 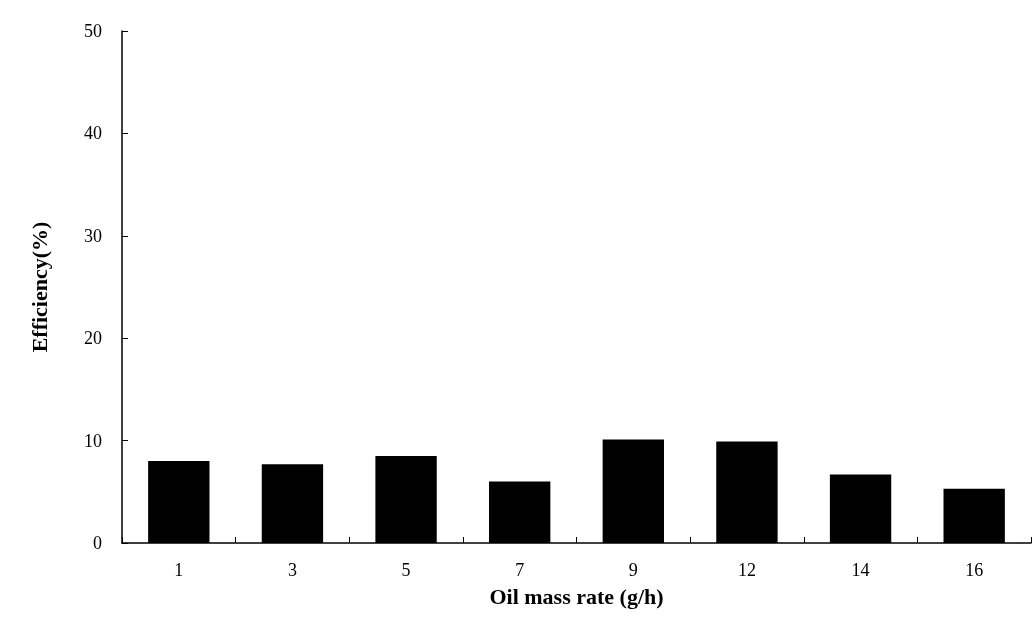 What do you see at coordinates (179, 570) in the screenshot?
I see `x-tick-label: 1` at bounding box center [179, 570].